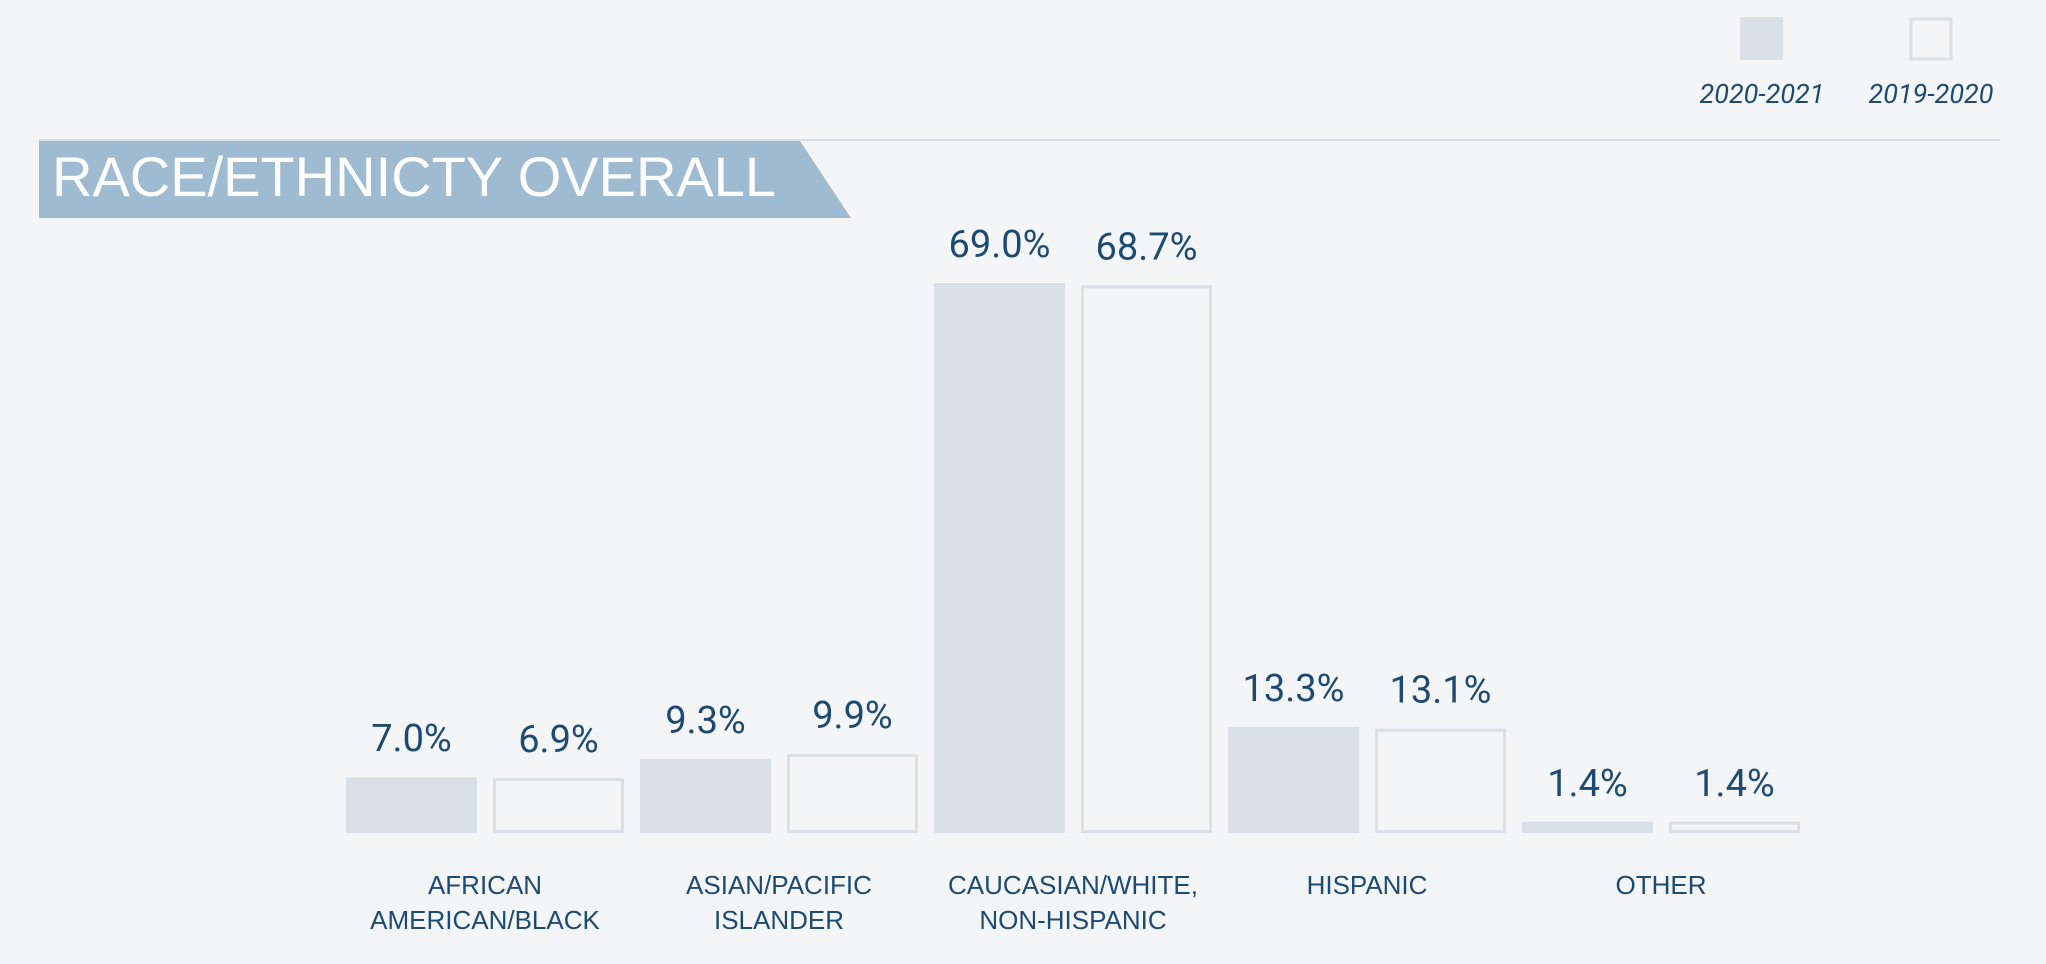 Image resolution: width=2046 pixels, height=964 pixels. Describe the element at coordinates (414, 176) in the screenshot. I see `chart-title: RACE/ETHNICTY OVERALL` at that location.